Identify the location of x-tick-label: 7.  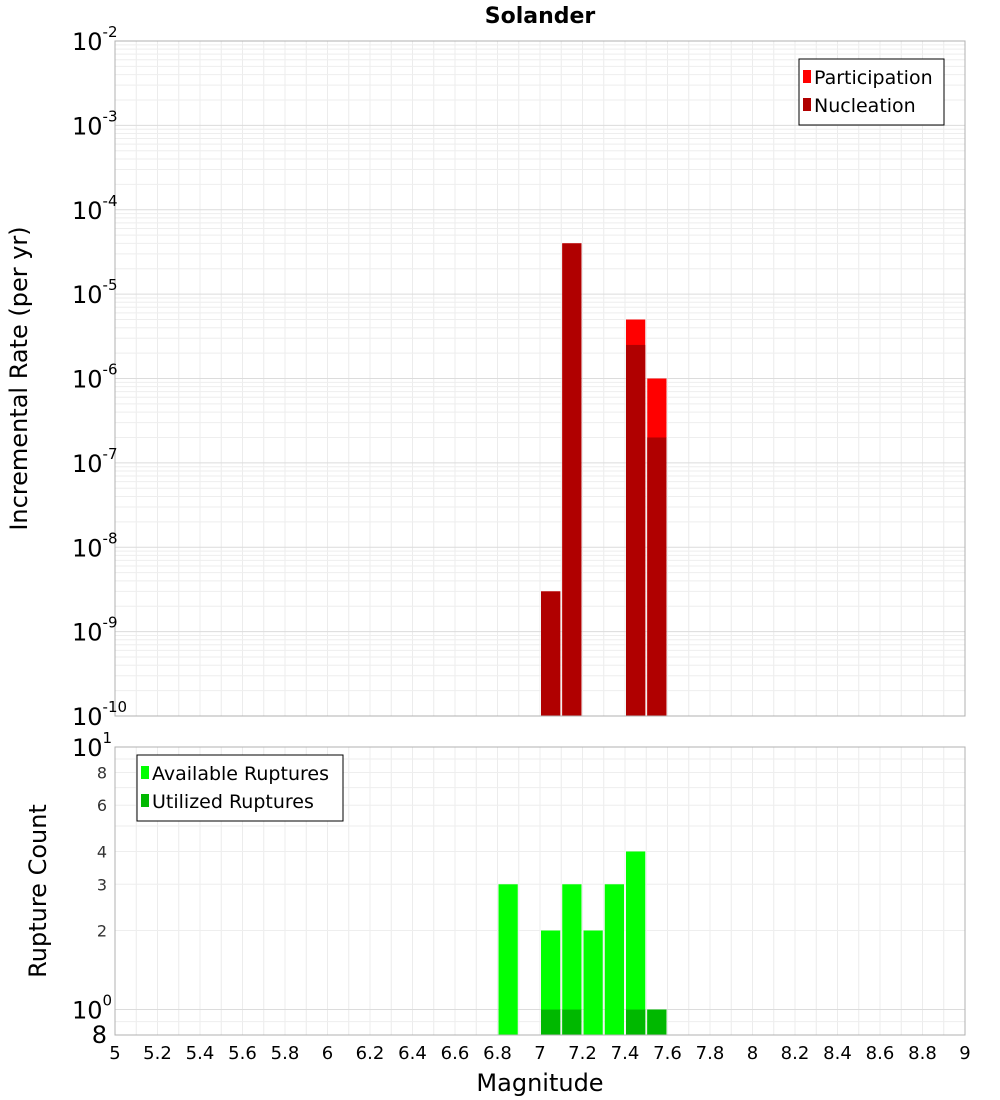
(539, 1053).